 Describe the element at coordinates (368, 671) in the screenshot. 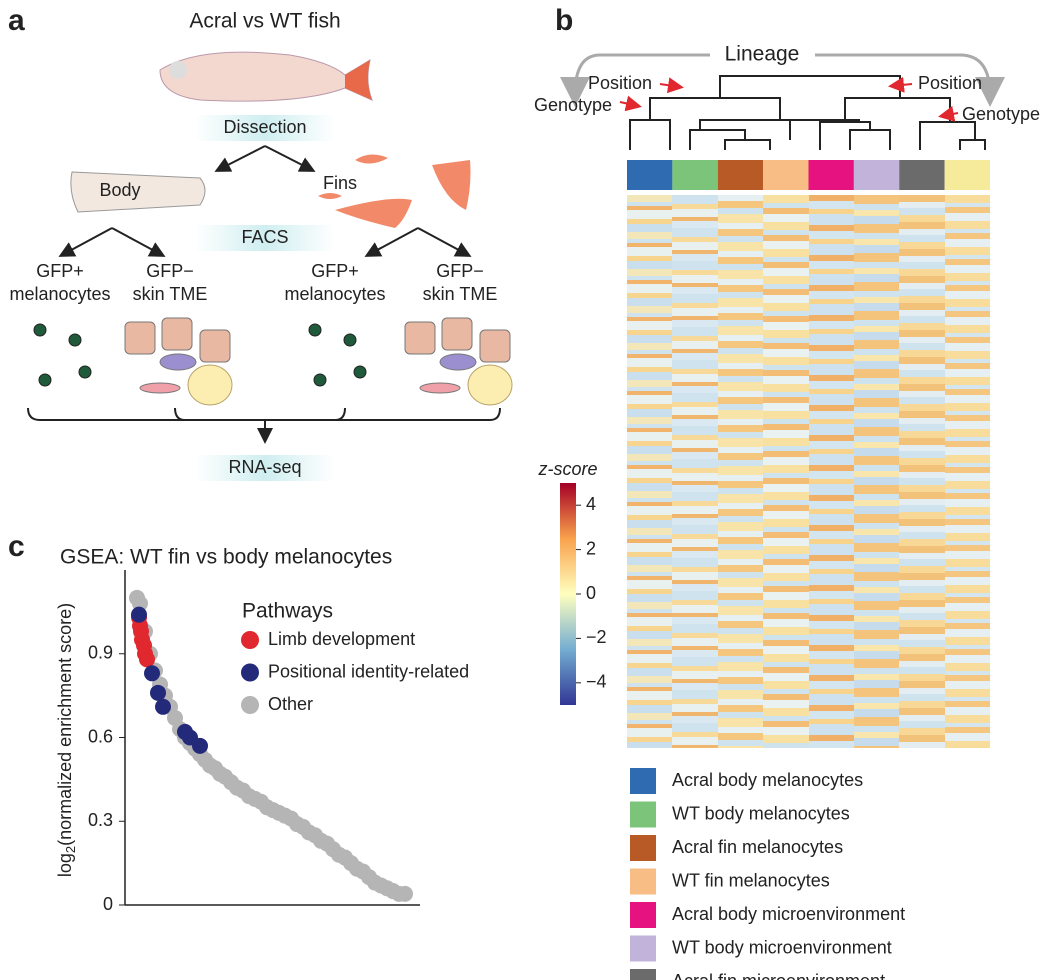

I see `legend-label: Positional identity-related` at that location.